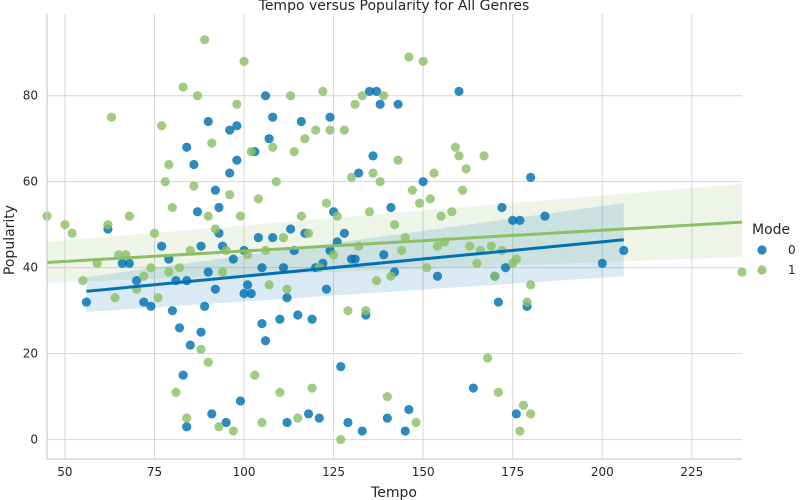 This screenshot has width=807, height=500. What do you see at coordinates (333, 472) in the screenshot?
I see `x-tick-label: 125` at bounding box center [333, 472].